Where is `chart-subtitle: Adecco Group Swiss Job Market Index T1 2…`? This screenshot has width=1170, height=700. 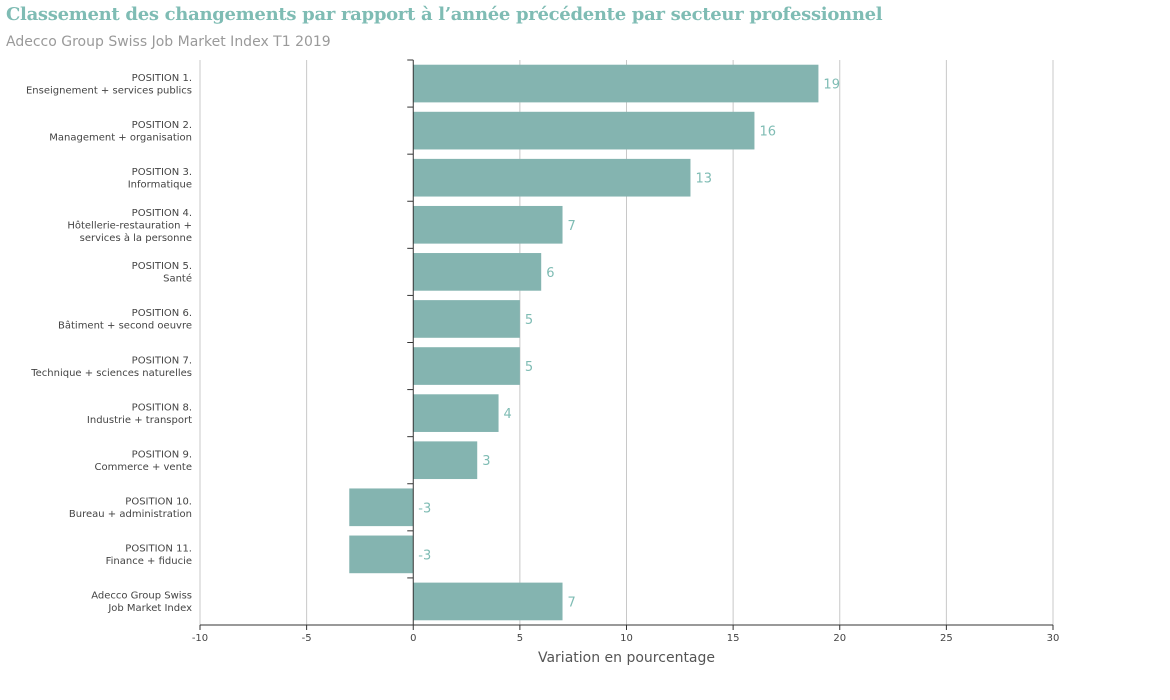 chart-subtitle: Adecco Group Swiss Job Market Index T1 2… is located at coordinates (168, 42).